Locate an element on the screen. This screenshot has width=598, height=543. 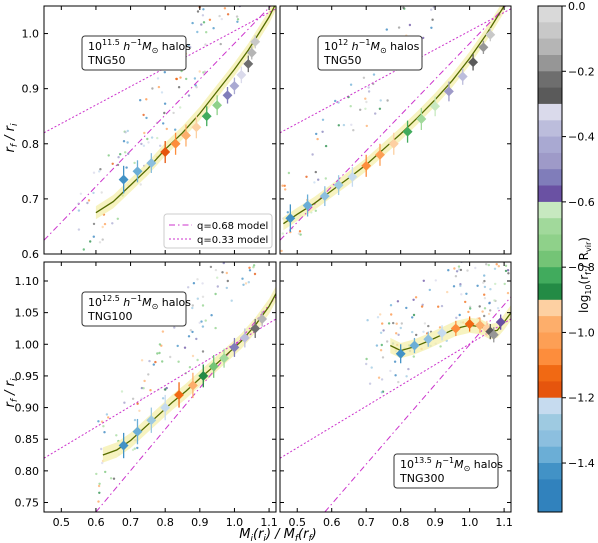
y-tick-label: 0.85 is located at coordinates (27, 439).